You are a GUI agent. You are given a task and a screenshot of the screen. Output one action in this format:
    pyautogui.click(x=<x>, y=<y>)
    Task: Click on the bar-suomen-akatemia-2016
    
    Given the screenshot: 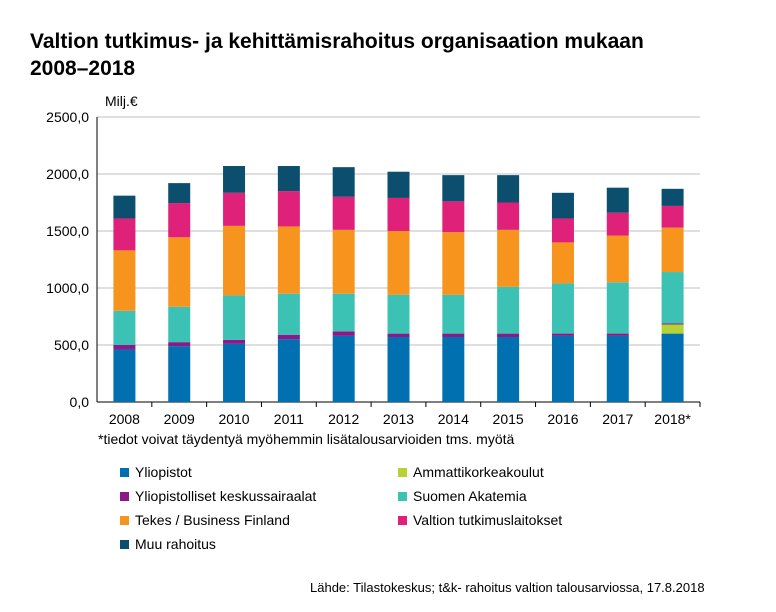 What is the action you would take?
    pyautogui.click(x=562, y=308)
    